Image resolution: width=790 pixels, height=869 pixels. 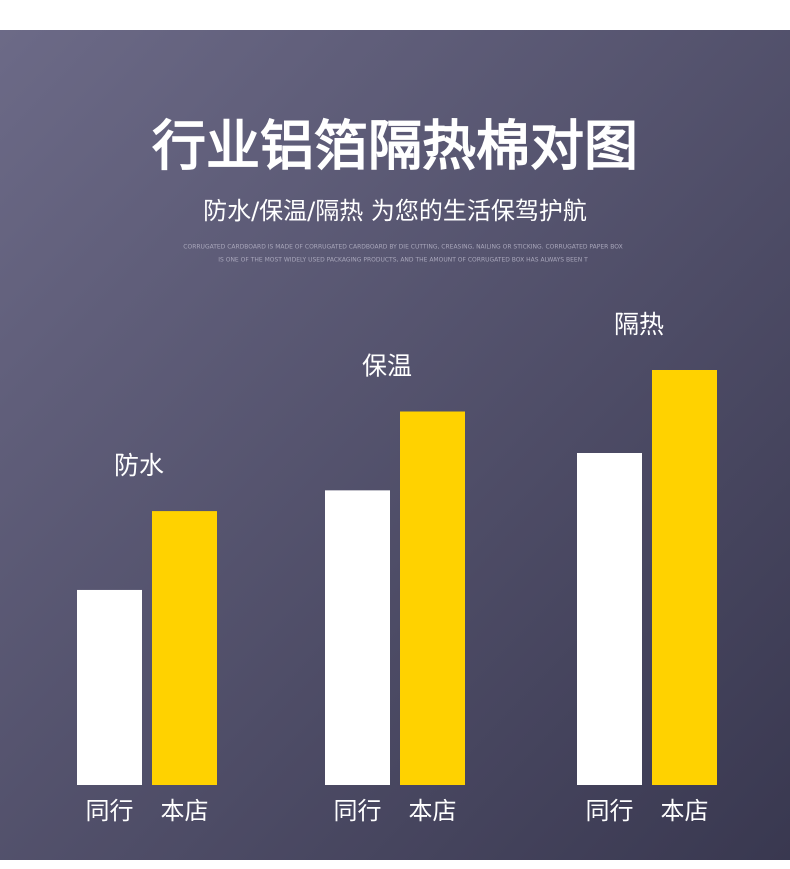 What do you see at coordinates (395, 146) in the screenshot?
I see `chart-title: 行业铝箔隔热棉对图` at bounding box center [395, 146].